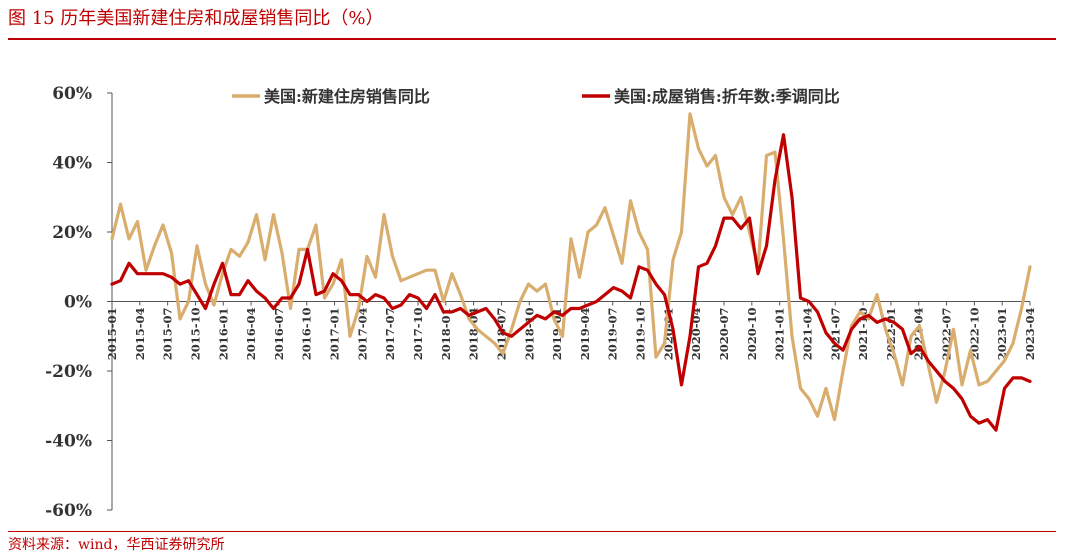  What do you see at coordinates (68, 511) in the screenshot?
I see `y-tick-label: -60%` at bounding box center [68, 511].